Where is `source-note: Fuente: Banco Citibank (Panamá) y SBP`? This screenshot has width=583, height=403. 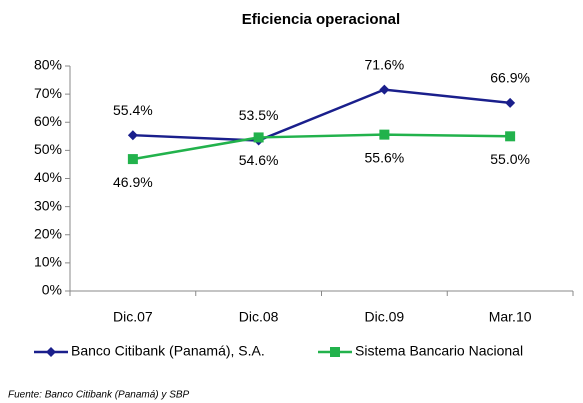
source-note: Fuente: Banco Citibank (Panamá) y SBP is located at coordinates (99, 395).